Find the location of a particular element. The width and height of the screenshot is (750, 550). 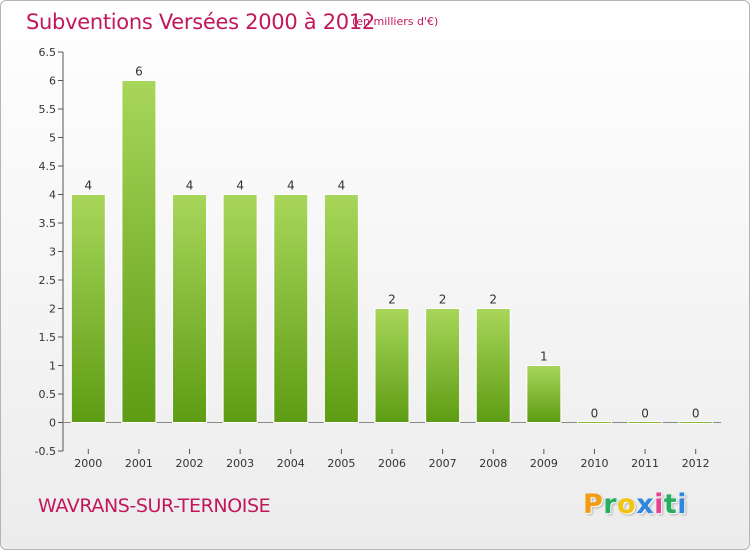

bar-2006 is located at coordinates (392, 365).